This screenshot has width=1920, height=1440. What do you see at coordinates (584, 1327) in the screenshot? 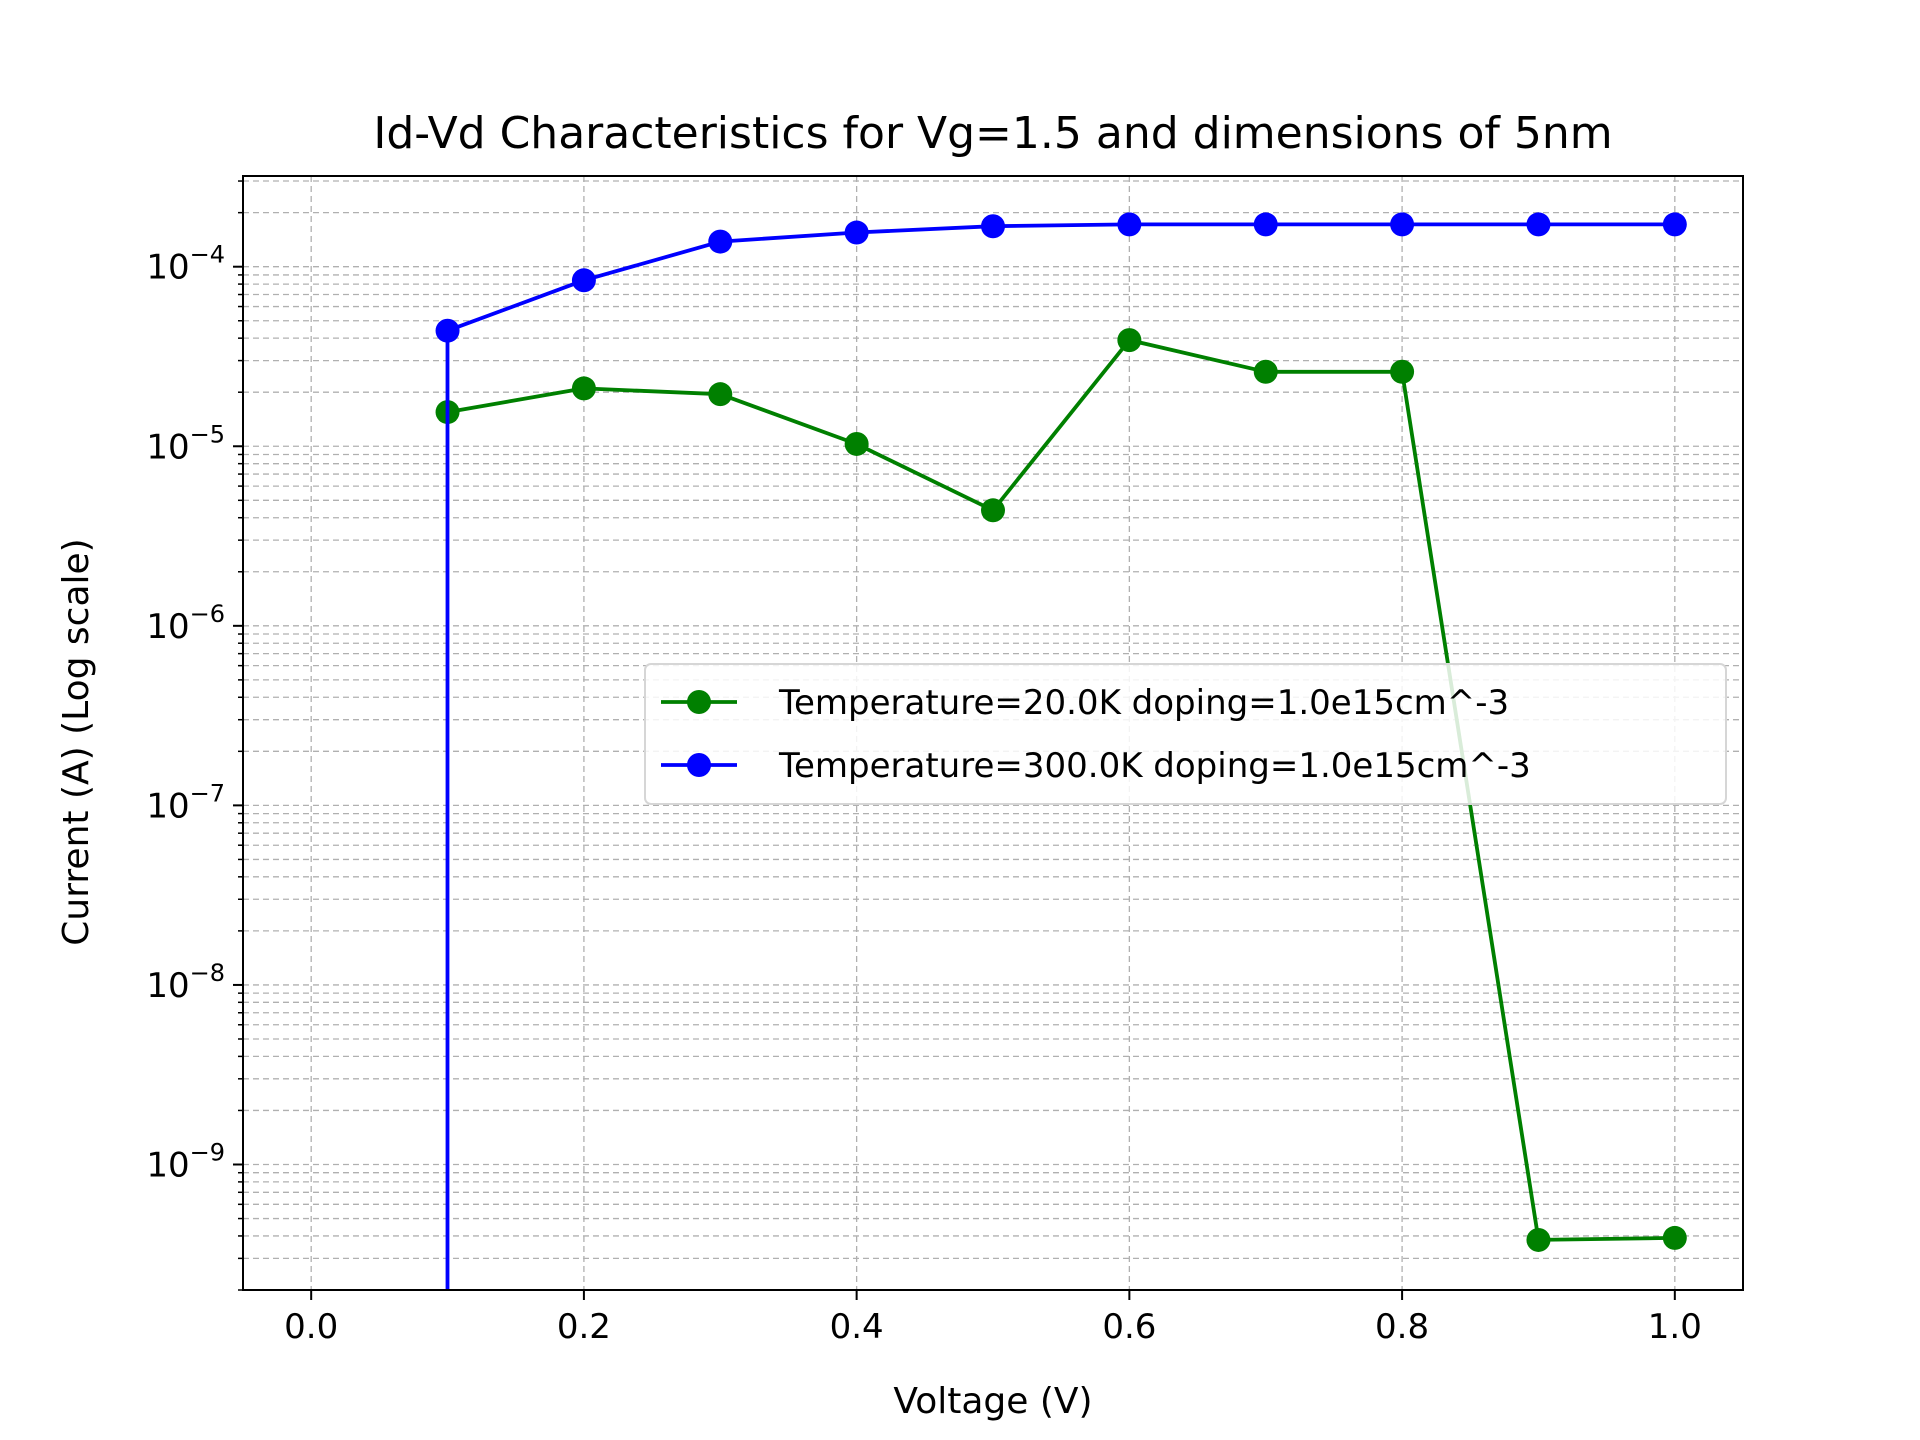
I see `x-tick-label: 0.2` at bounding box center [584, 1327].